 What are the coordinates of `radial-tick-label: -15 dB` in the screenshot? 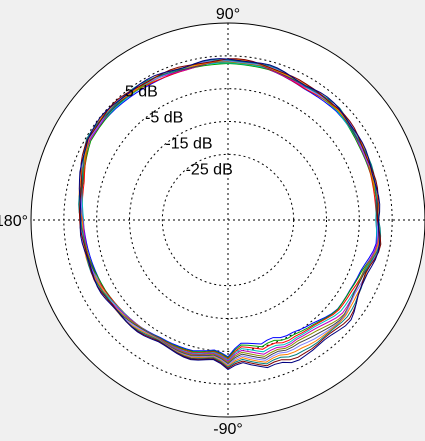 It's located at (188, 143).